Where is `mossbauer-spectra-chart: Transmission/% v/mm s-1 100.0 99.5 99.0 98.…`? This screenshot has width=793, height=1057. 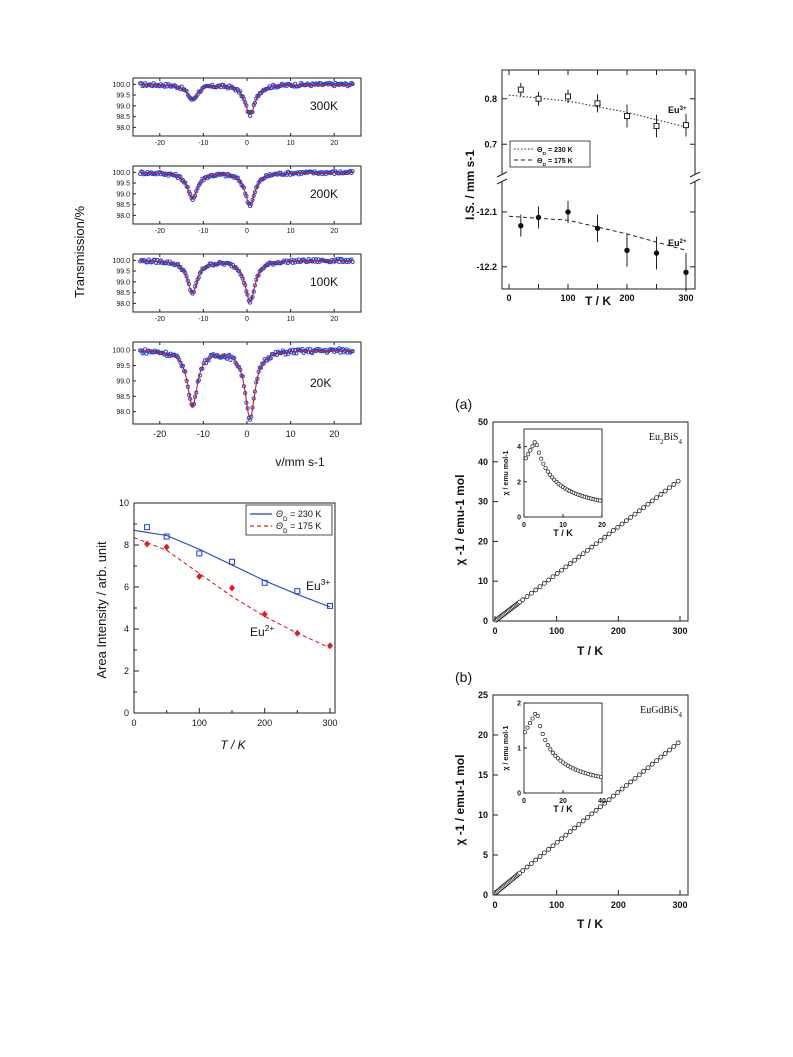 mossbauer-spectra-chart: Transmission/% v/mm s-1 100.0 99.5 99.0 98.… is located at coordinates (217, 273).